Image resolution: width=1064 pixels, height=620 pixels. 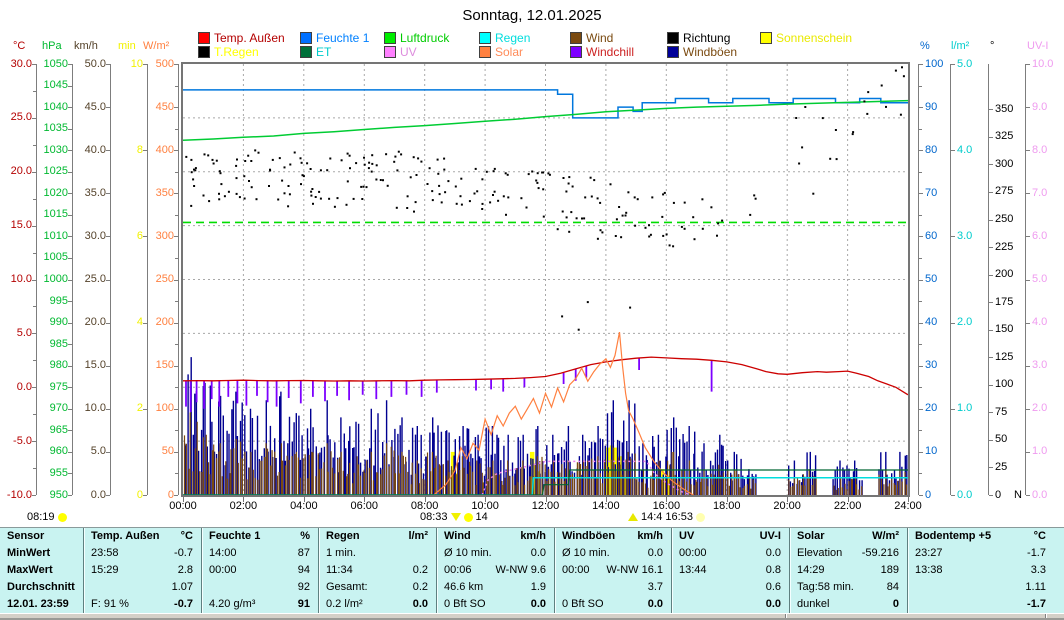 What do you see at coordinates (95, 63) in the screenshot?
I see `axis-tick-label: 50.0` at bounding box center [95, 63].